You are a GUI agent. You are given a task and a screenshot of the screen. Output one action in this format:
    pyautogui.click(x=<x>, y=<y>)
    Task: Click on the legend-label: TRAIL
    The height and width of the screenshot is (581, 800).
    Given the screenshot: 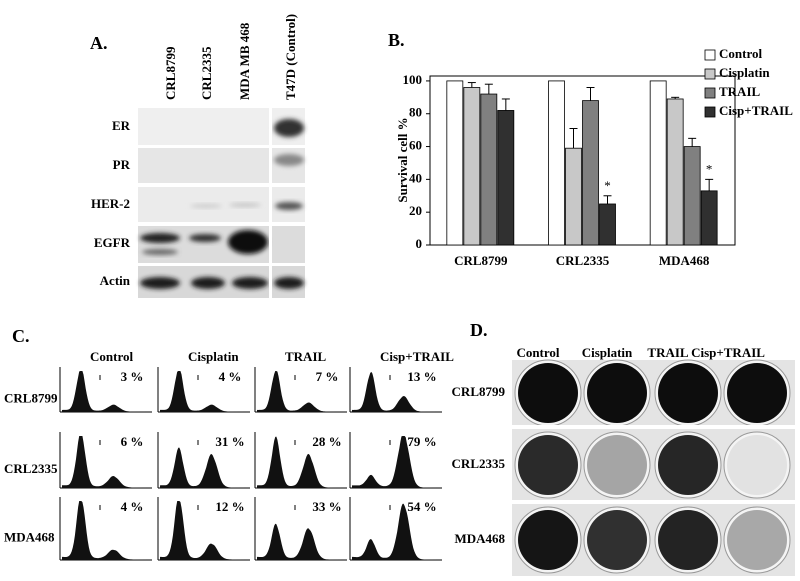 What is the action you would take?
    pyautogui.click(x=740, y=91)
    